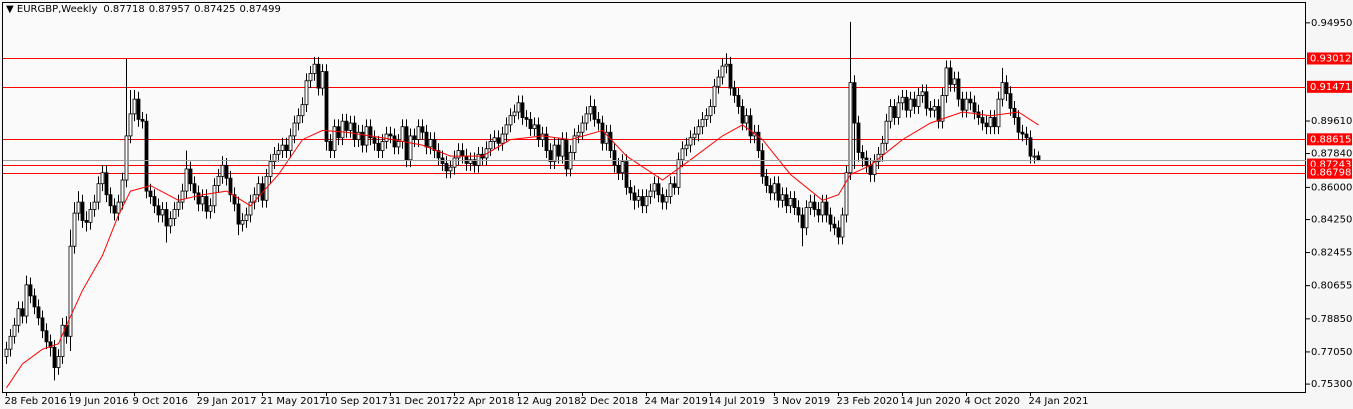 Image resolution: width=1353 pixels, height=409 pixels. What do you see at coordinates (1331, 154) in the screenshot?
I see `y-tick-label: 0.87840` at bounding box center [1331, 154].